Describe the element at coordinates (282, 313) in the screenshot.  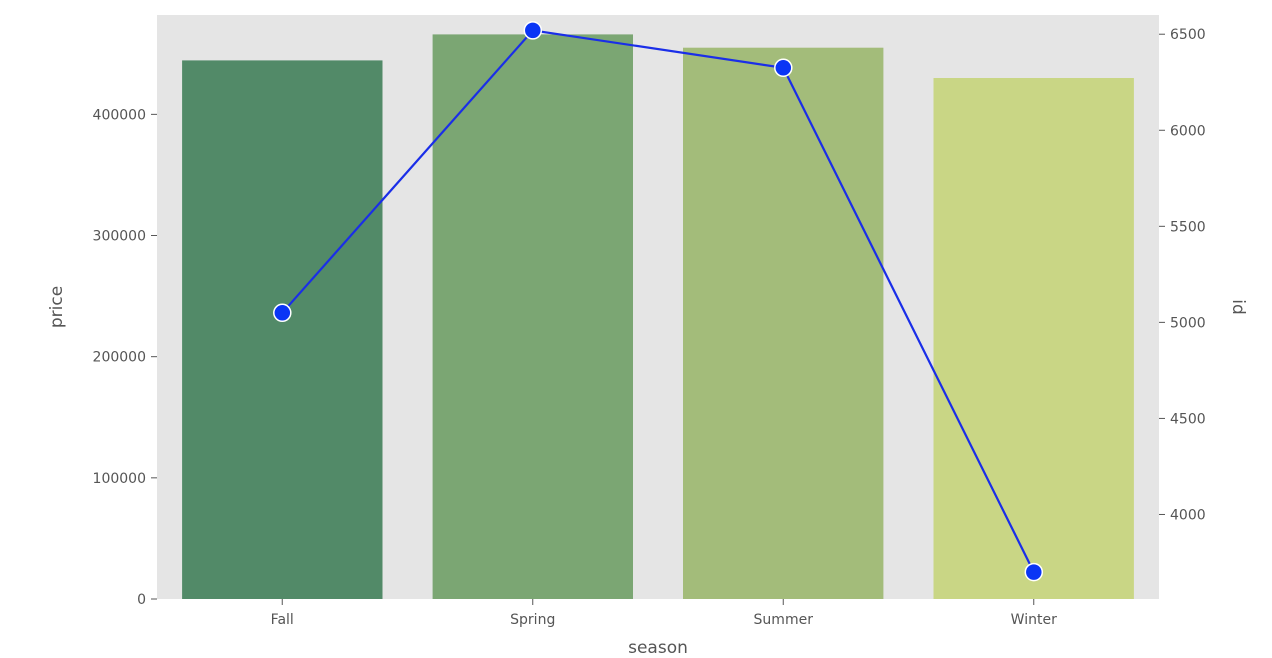
I see `id-point-fall` at that location.